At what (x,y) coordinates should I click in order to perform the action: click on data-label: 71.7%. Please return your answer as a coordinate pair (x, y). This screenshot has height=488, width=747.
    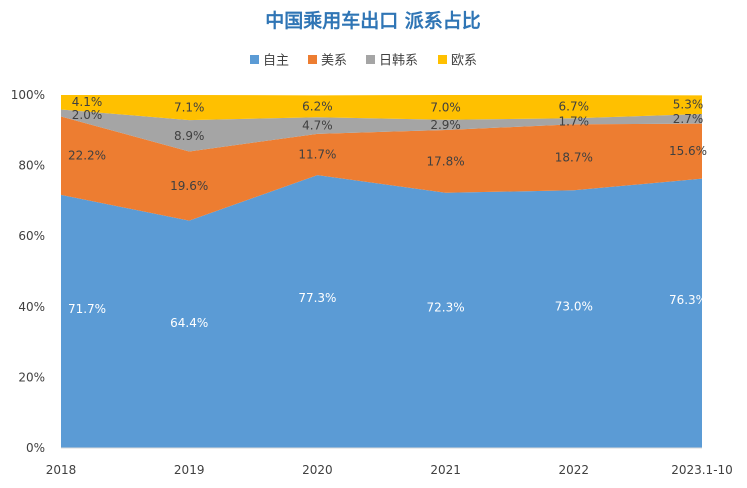
    Looking at the image, I should click on (87, 309).